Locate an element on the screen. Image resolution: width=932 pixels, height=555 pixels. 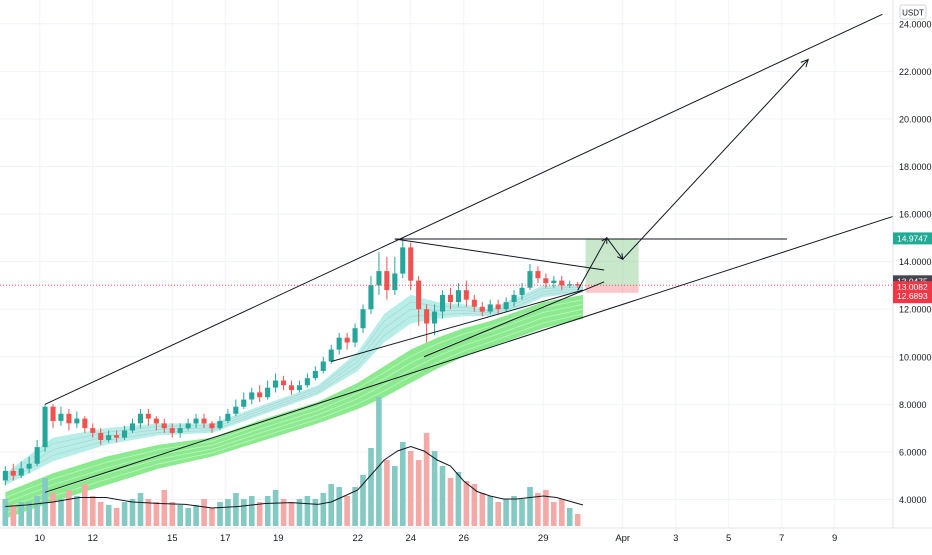
projection-path is located at coordinates (693, 175).